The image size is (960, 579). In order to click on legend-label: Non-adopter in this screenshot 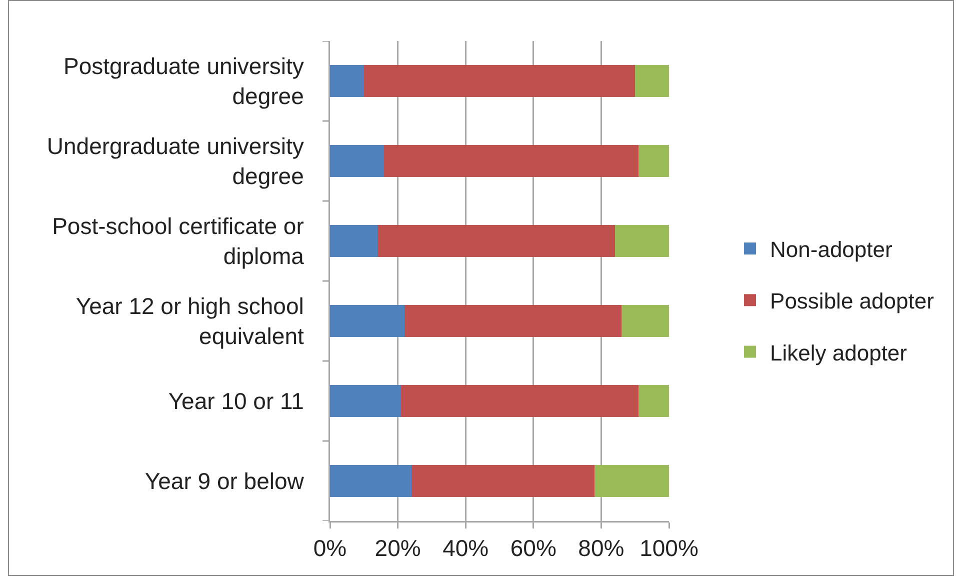, I will do `click(831, 249)`.